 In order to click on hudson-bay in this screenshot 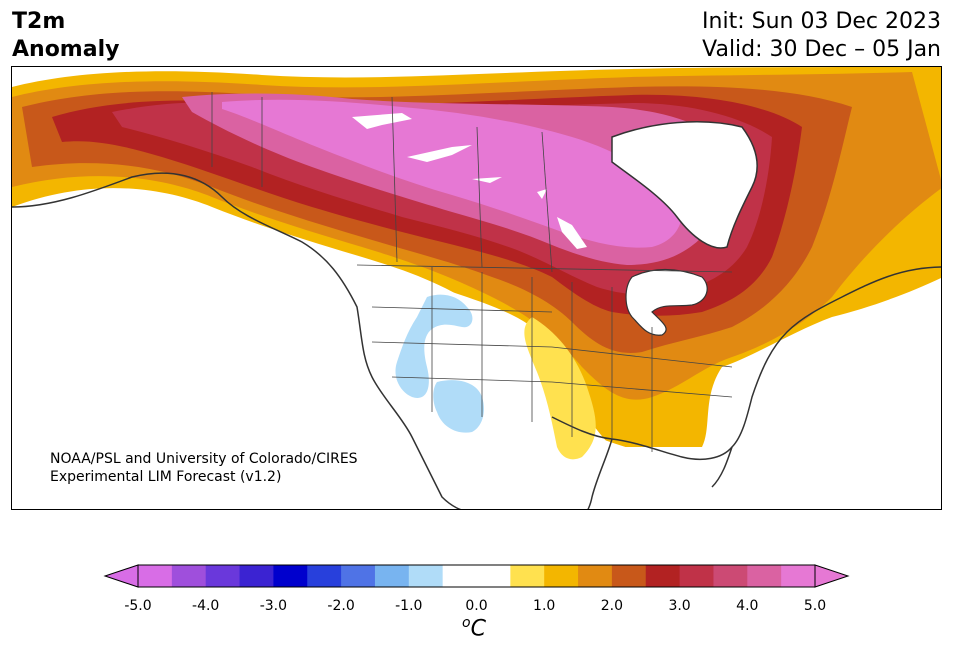, I will do `click(684, 185)`.